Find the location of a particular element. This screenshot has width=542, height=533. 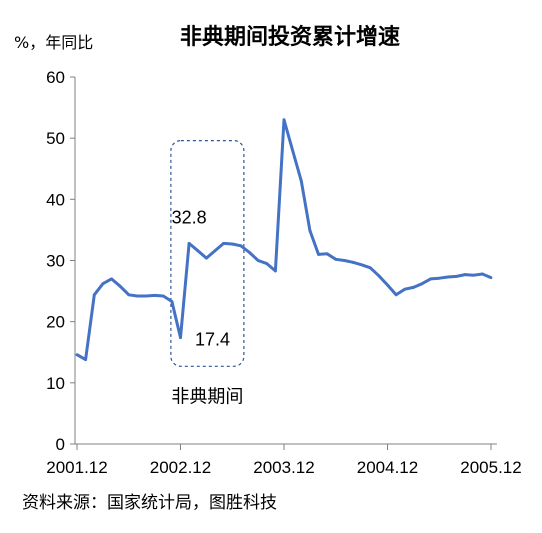

y-tick-label: 0 is located at coordinates (60, 444).